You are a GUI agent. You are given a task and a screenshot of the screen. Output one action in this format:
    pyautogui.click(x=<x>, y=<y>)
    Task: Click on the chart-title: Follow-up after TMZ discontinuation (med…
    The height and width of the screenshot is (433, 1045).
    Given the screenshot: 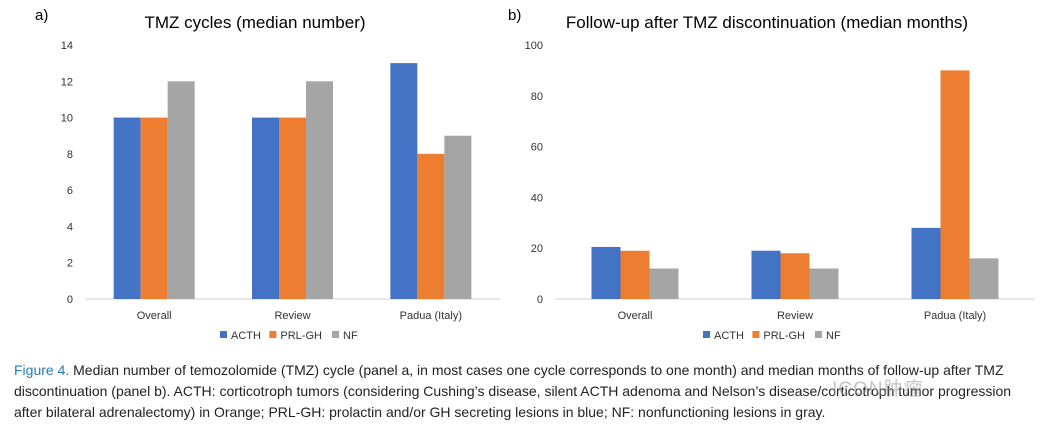 What is the action you would take?
    pyautogui.click(x=767, y=22)
    